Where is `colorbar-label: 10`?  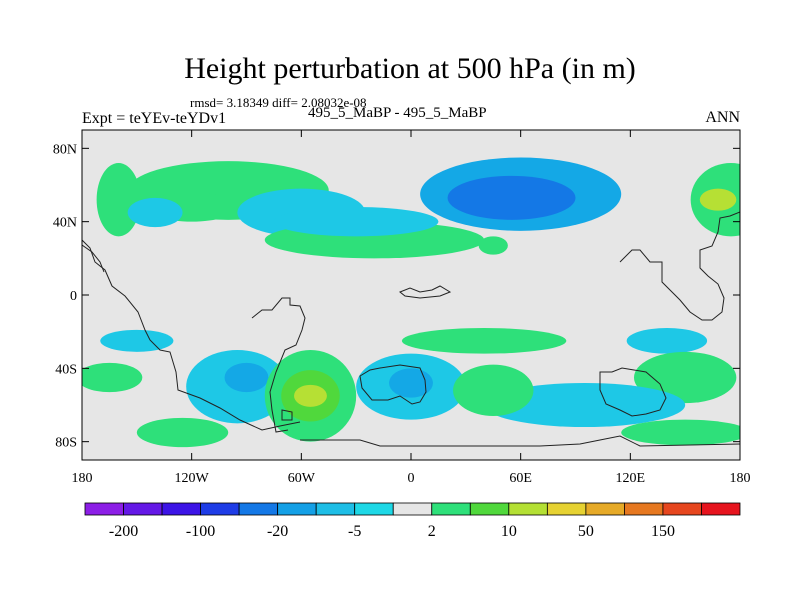 colorbar-label: 10 is located at coordinates (509, 531).